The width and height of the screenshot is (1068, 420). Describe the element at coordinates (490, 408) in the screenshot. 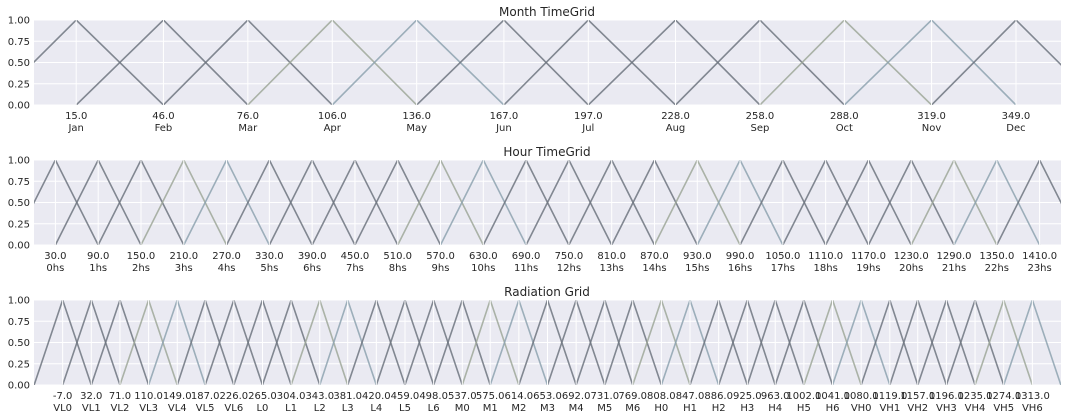

I see `x-tick-name: M1` at that location.